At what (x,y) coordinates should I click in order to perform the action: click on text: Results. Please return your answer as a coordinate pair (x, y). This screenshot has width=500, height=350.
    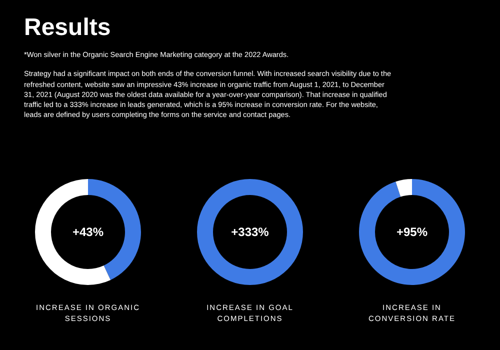
    Looking at the image, I should click on (68, 28).